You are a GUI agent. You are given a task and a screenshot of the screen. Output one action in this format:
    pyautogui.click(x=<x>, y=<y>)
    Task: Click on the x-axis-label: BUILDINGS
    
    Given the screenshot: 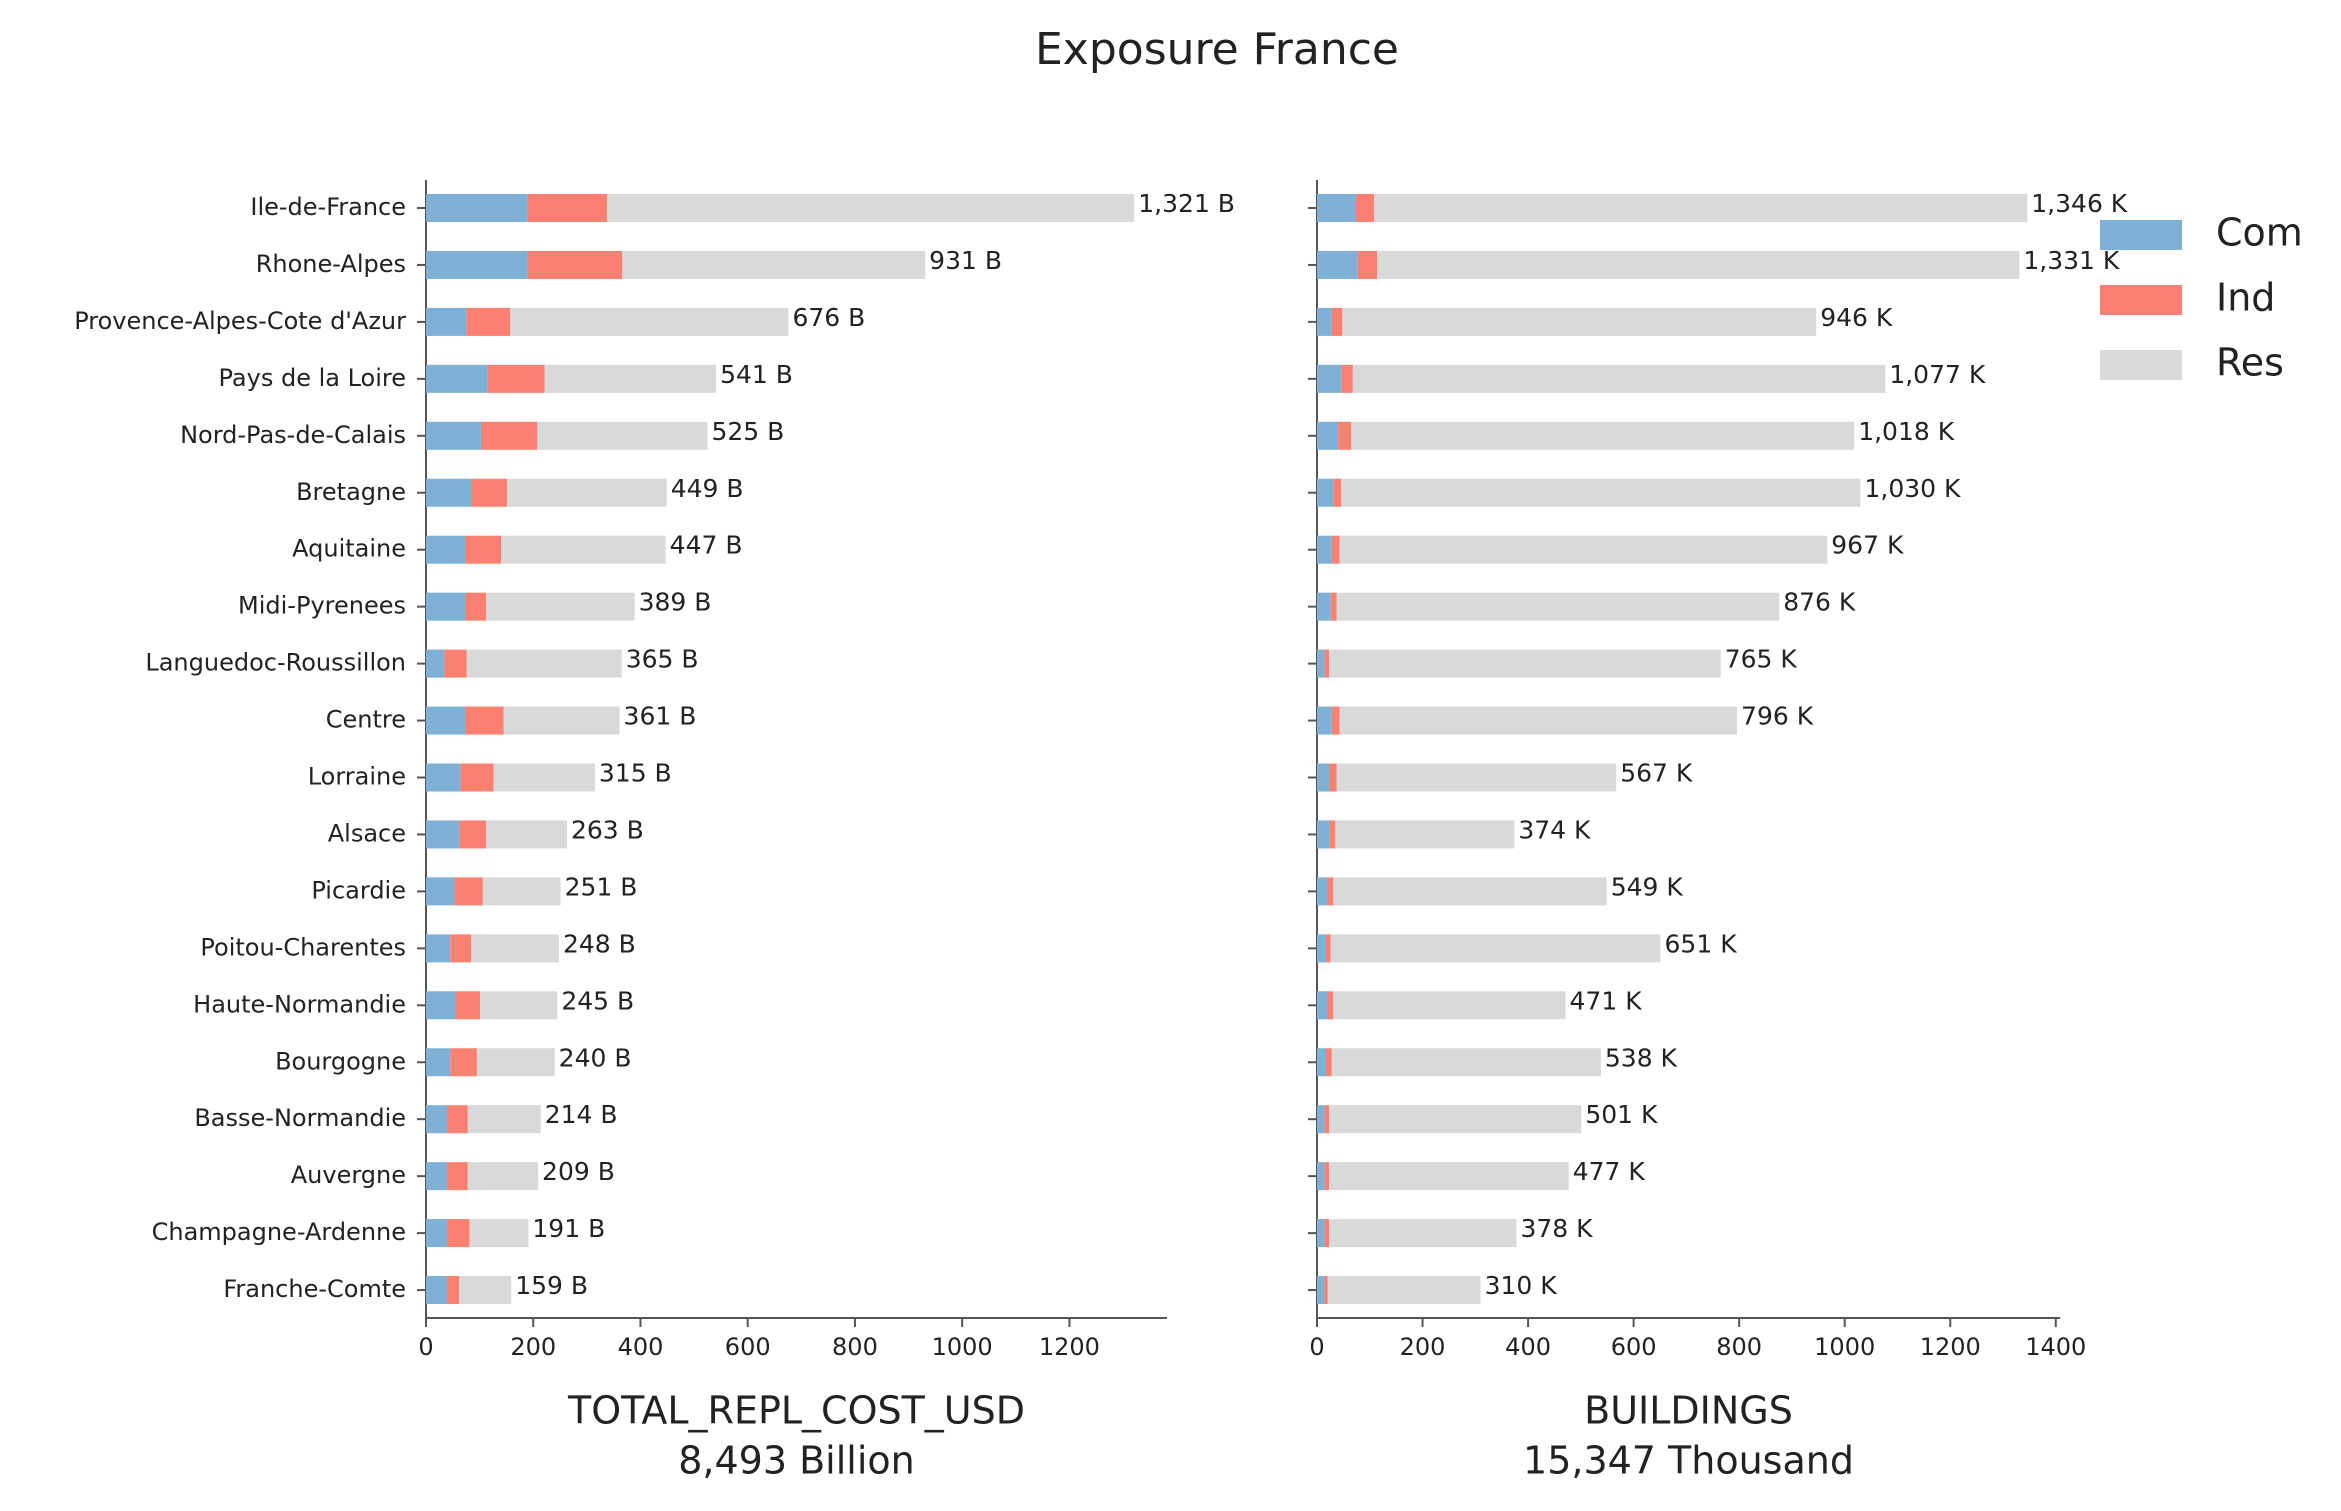 What is the action you would take?
    pyautogui.click(x=1688, y=1411)
    